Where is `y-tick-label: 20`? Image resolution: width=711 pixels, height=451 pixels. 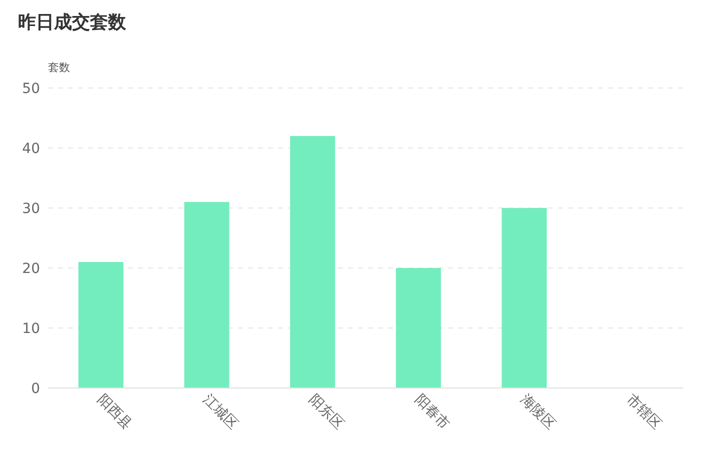 y-tick-label: 20 is located at coordinates (31, 269).